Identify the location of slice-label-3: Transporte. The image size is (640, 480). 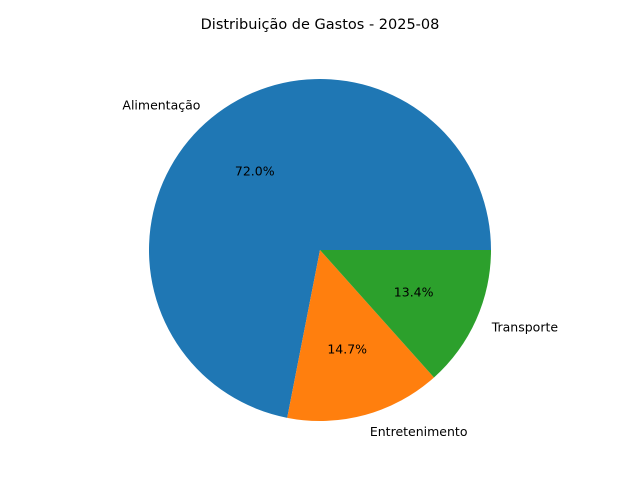
(525, 326).